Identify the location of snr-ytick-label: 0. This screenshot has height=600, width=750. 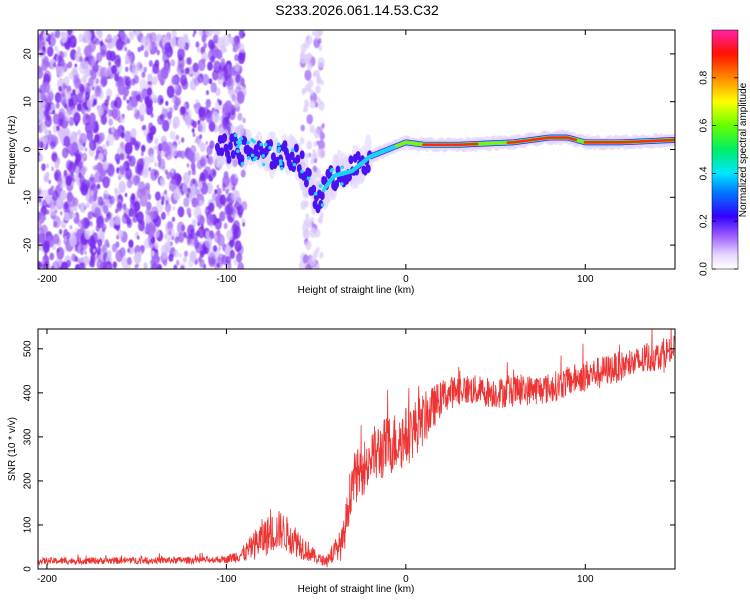
(28, 569).